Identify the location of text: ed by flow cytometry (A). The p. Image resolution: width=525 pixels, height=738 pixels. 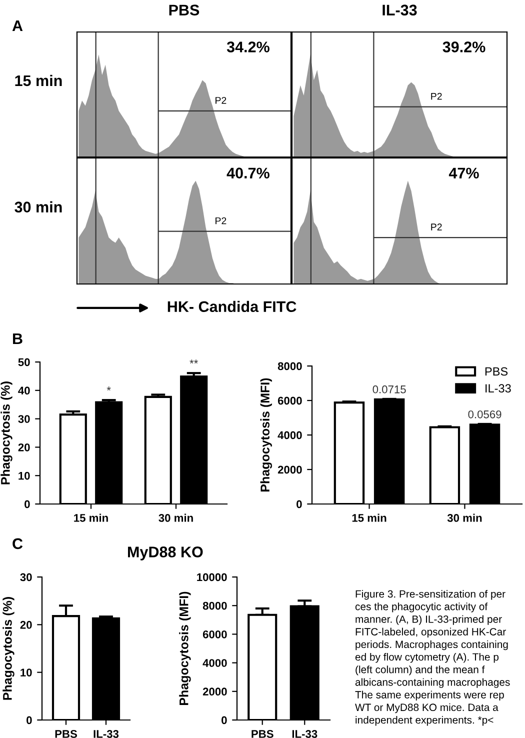
(427, 658).